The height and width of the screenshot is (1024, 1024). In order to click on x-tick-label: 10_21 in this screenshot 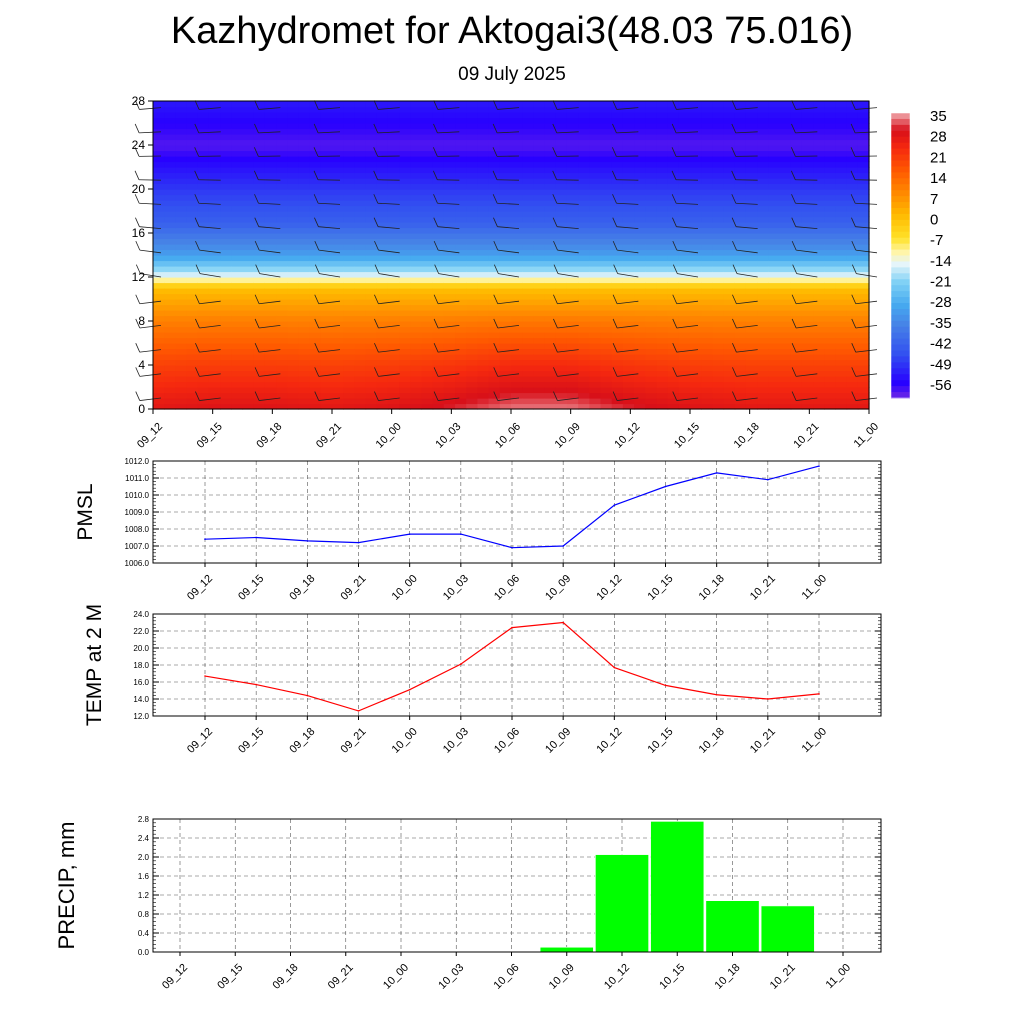, I will do `click(763, 741)`.